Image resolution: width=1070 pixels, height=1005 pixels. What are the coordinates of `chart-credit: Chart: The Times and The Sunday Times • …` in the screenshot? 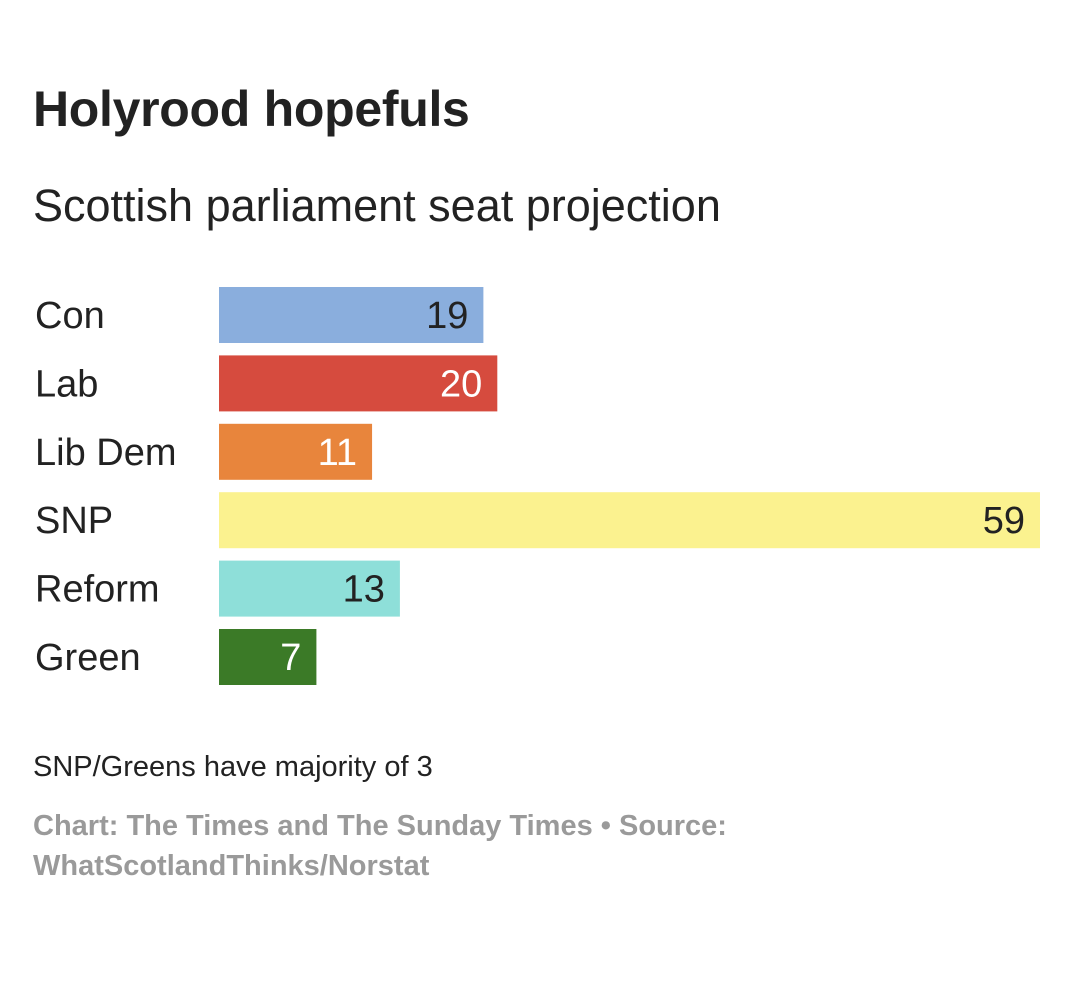 It's located at (380, 846).